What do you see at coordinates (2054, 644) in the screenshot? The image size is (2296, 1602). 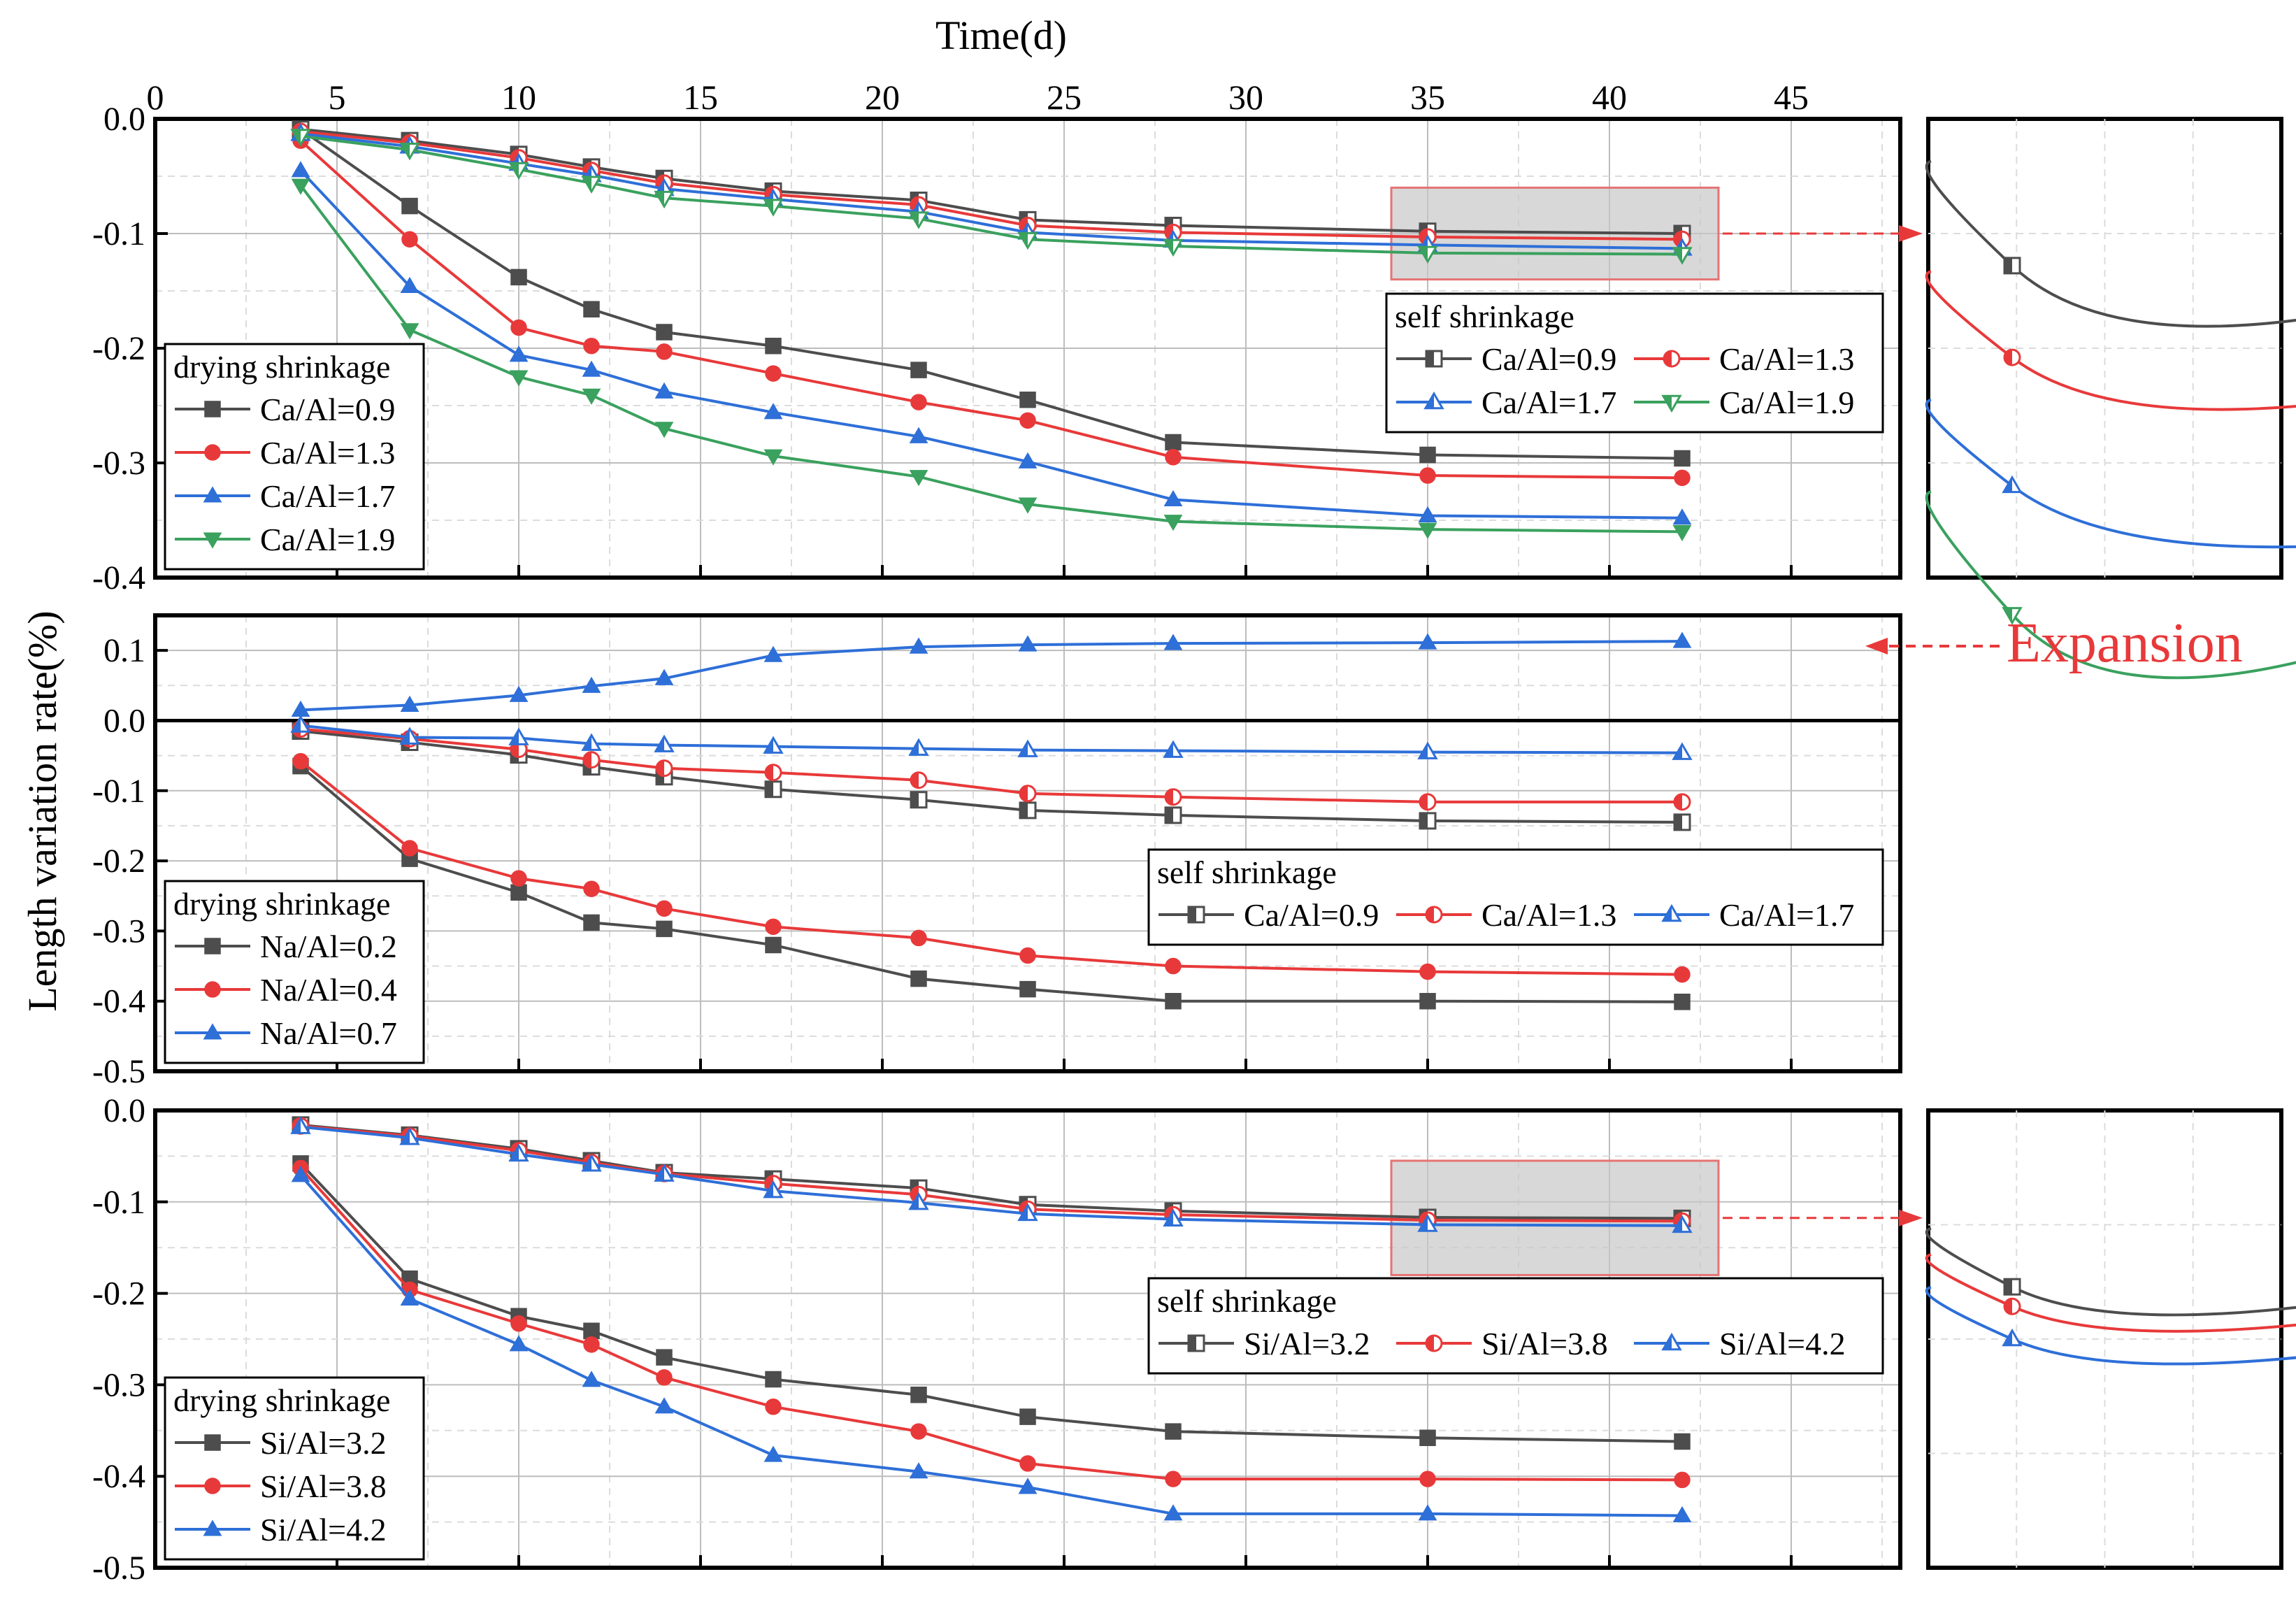 I see `annotations: Expansion` at bounding box center [2054, 644].